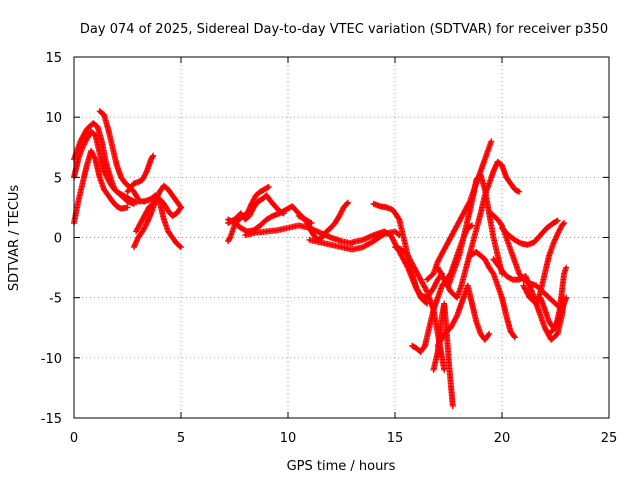 The height and width of the screenshot is (480, 640). What do you see at coordinates (53, 118) in the screenshot?
I see `y-tick-label: 10` at bounding box center [53, 118].